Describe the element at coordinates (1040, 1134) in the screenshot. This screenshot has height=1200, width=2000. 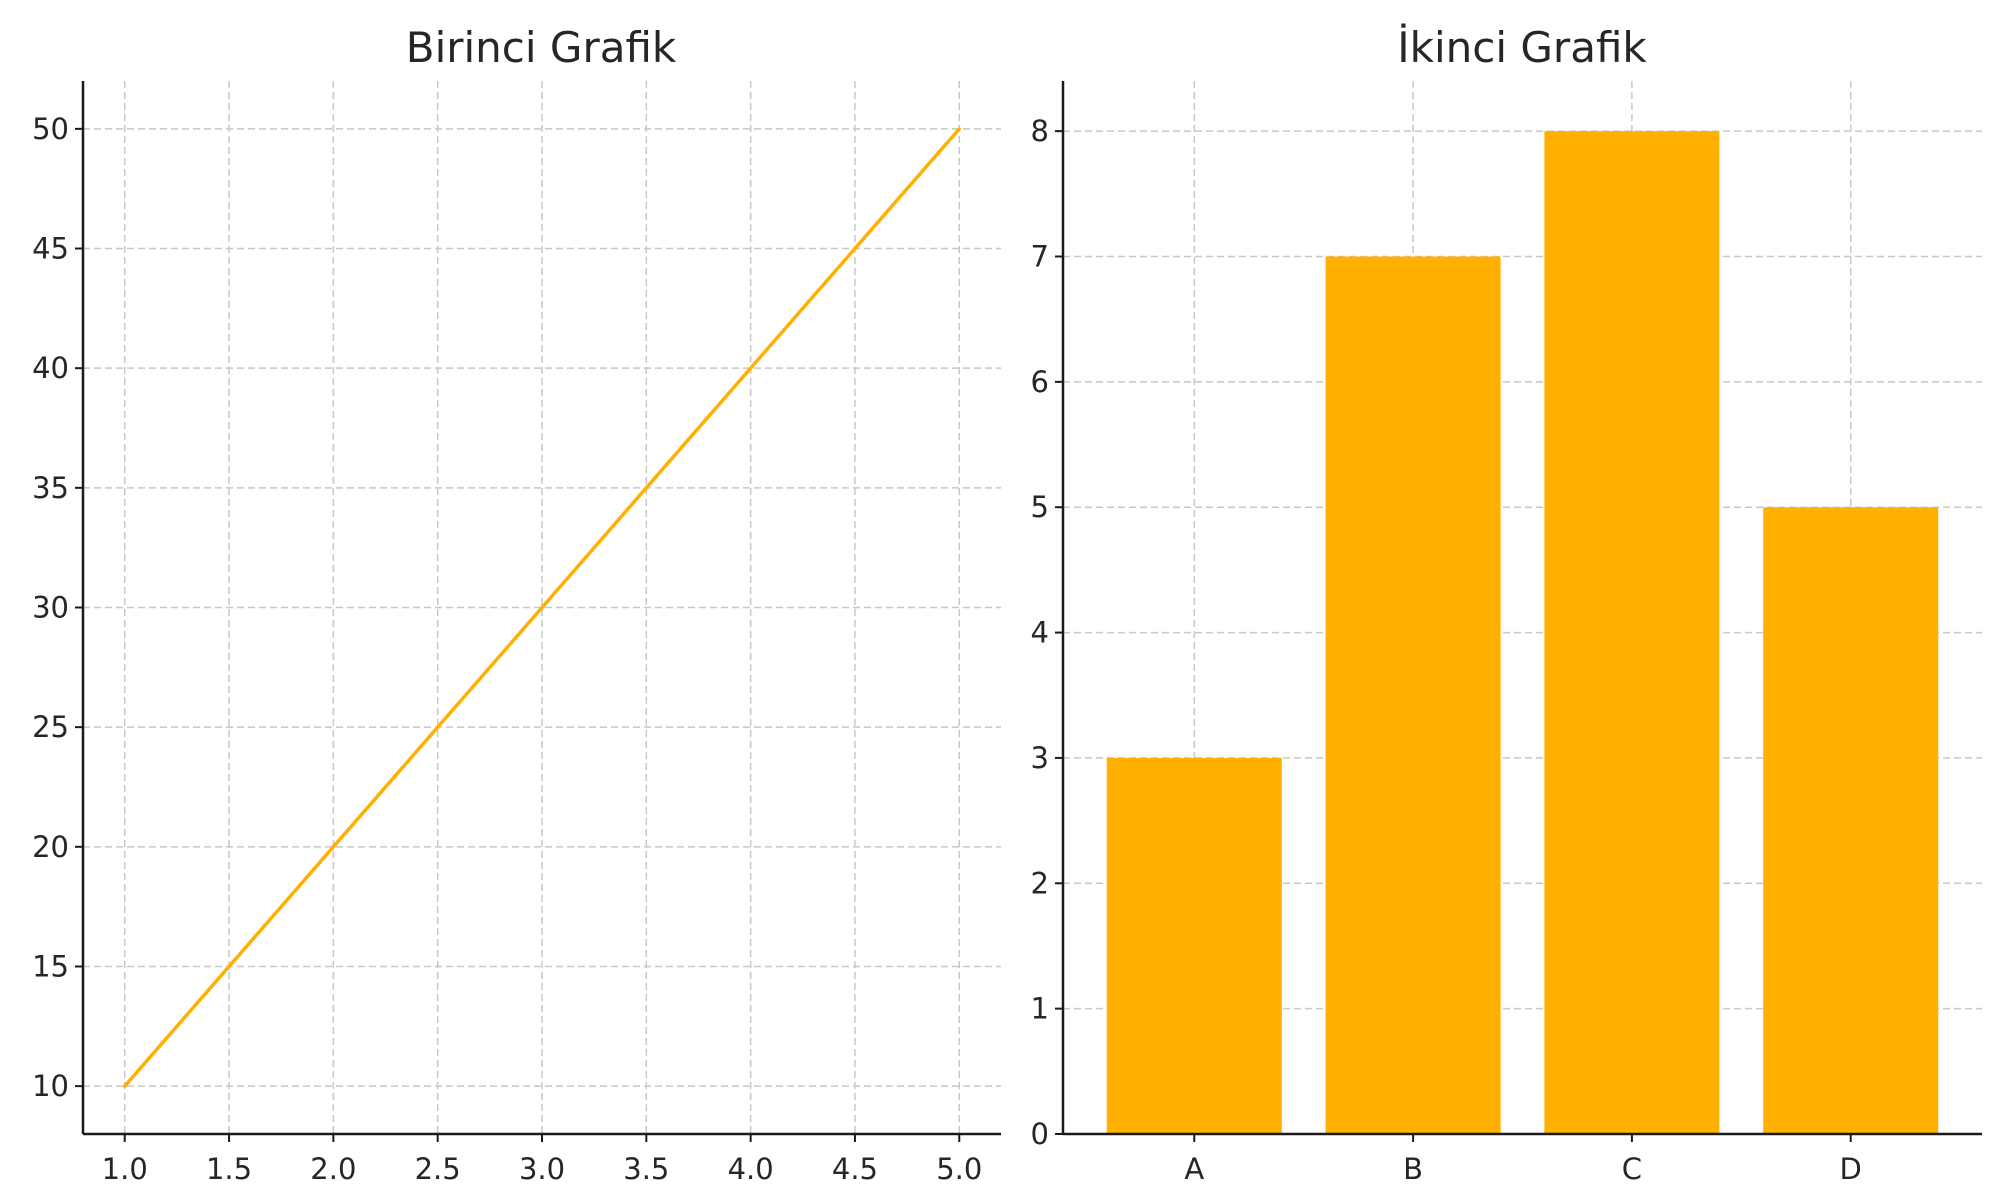
I see `y-tick-label: 0` at that location.